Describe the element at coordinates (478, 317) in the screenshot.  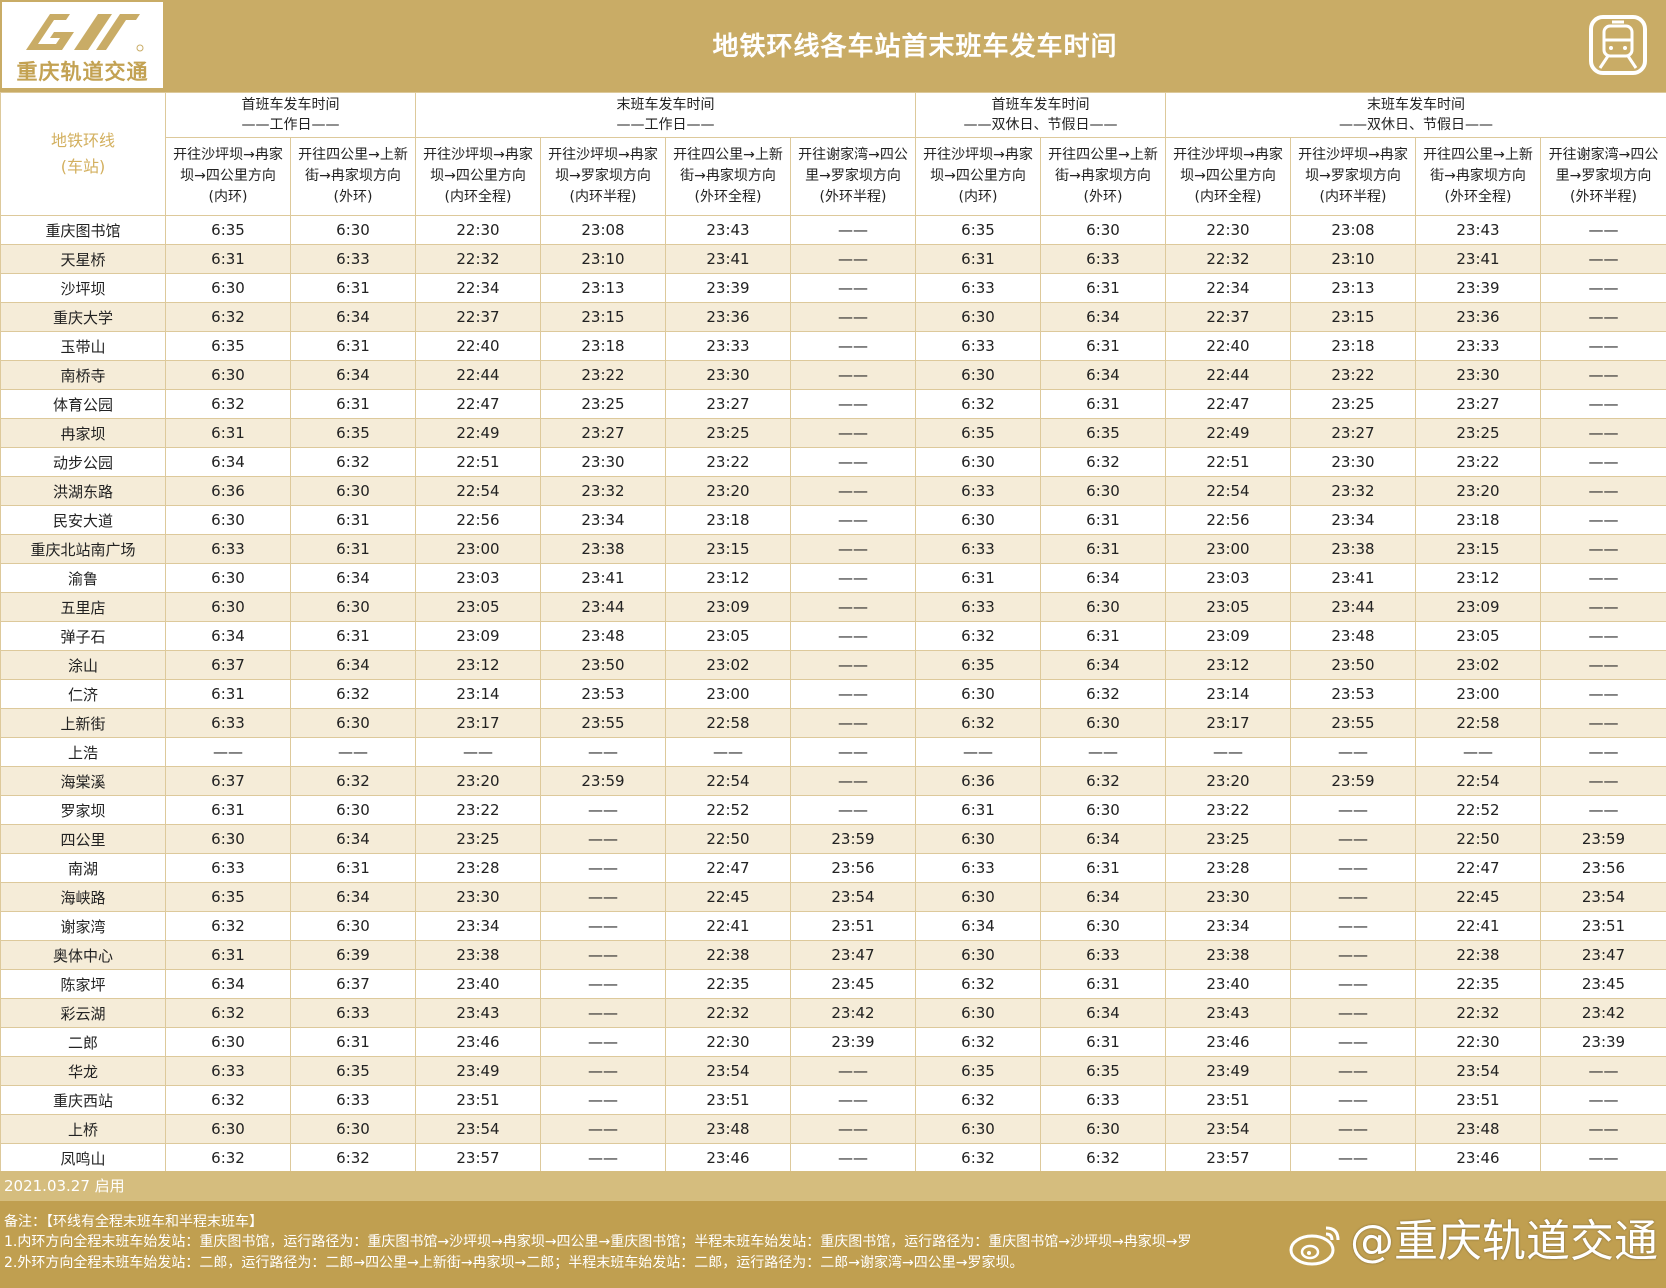
I see `departure-time: 22:37` at that location.